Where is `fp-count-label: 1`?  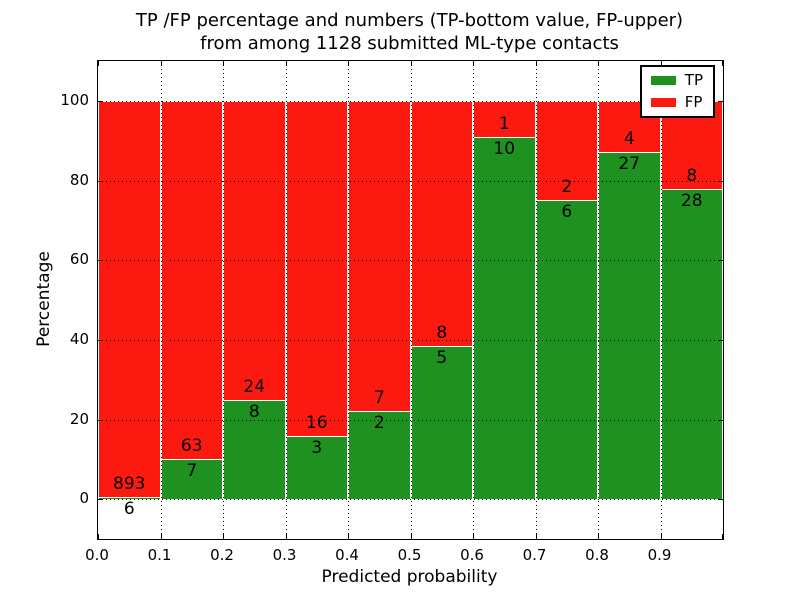
fp-count-label: 1 is located at coordinates (504, 124).